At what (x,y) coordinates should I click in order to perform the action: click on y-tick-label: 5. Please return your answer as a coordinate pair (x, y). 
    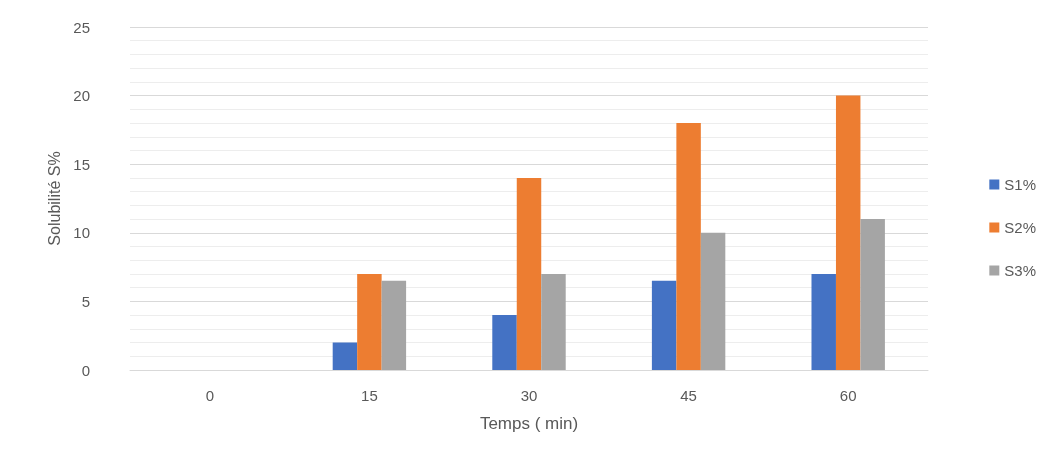
    Looking at the image, I should click on (85, 301).